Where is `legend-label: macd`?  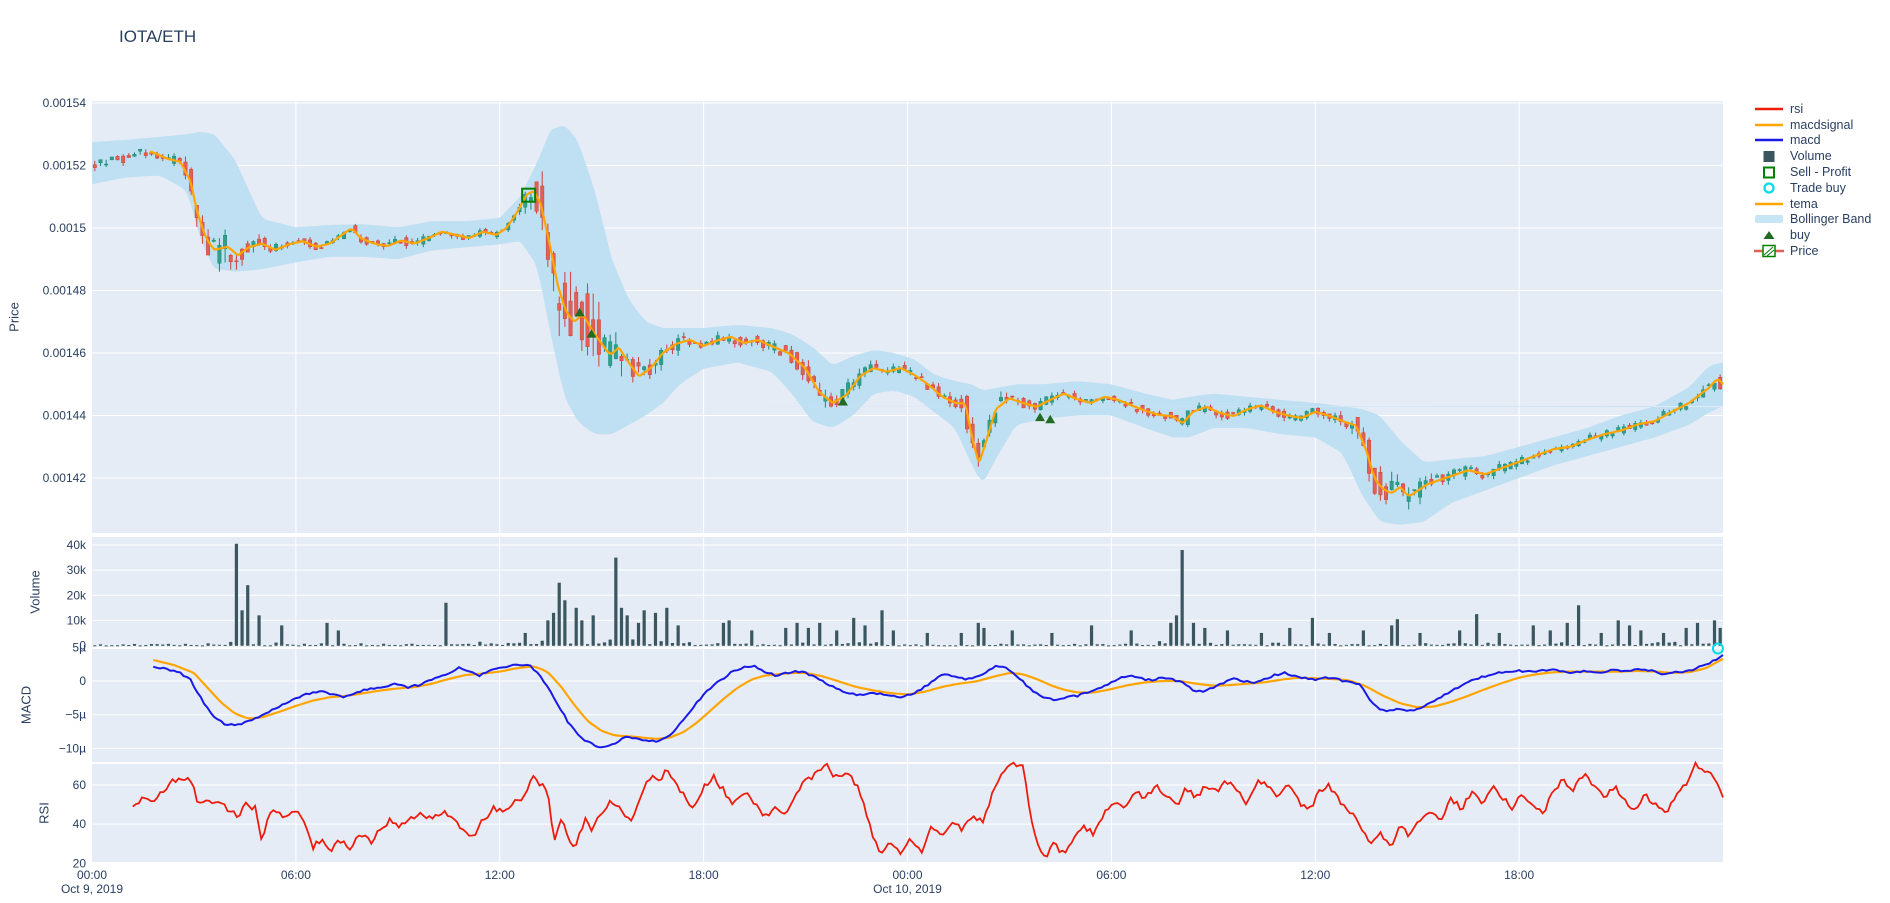 legend-label: macd is located at coordinates (1805, 140).